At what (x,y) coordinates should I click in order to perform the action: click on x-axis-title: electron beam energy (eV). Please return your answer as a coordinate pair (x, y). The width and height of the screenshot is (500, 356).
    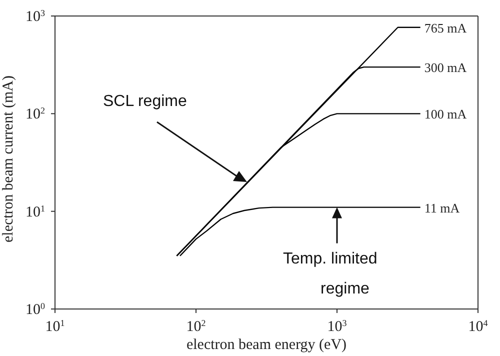
    Looking at the image, I should click on (266, 345).